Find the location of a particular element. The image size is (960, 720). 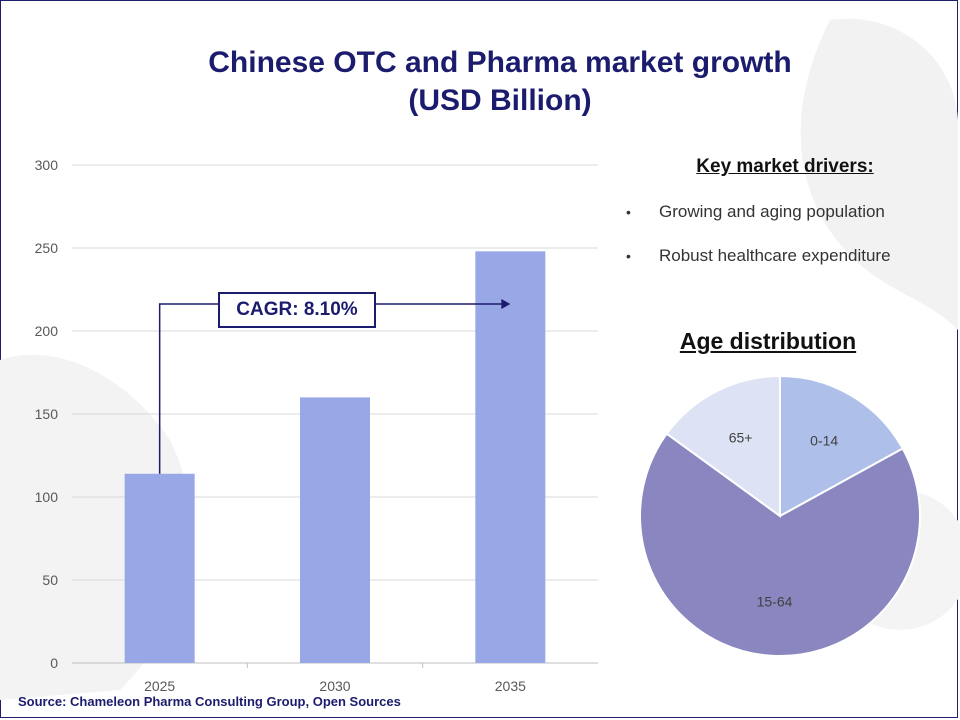

x-tick-label: 2030 is located at coordinates (334, 686).